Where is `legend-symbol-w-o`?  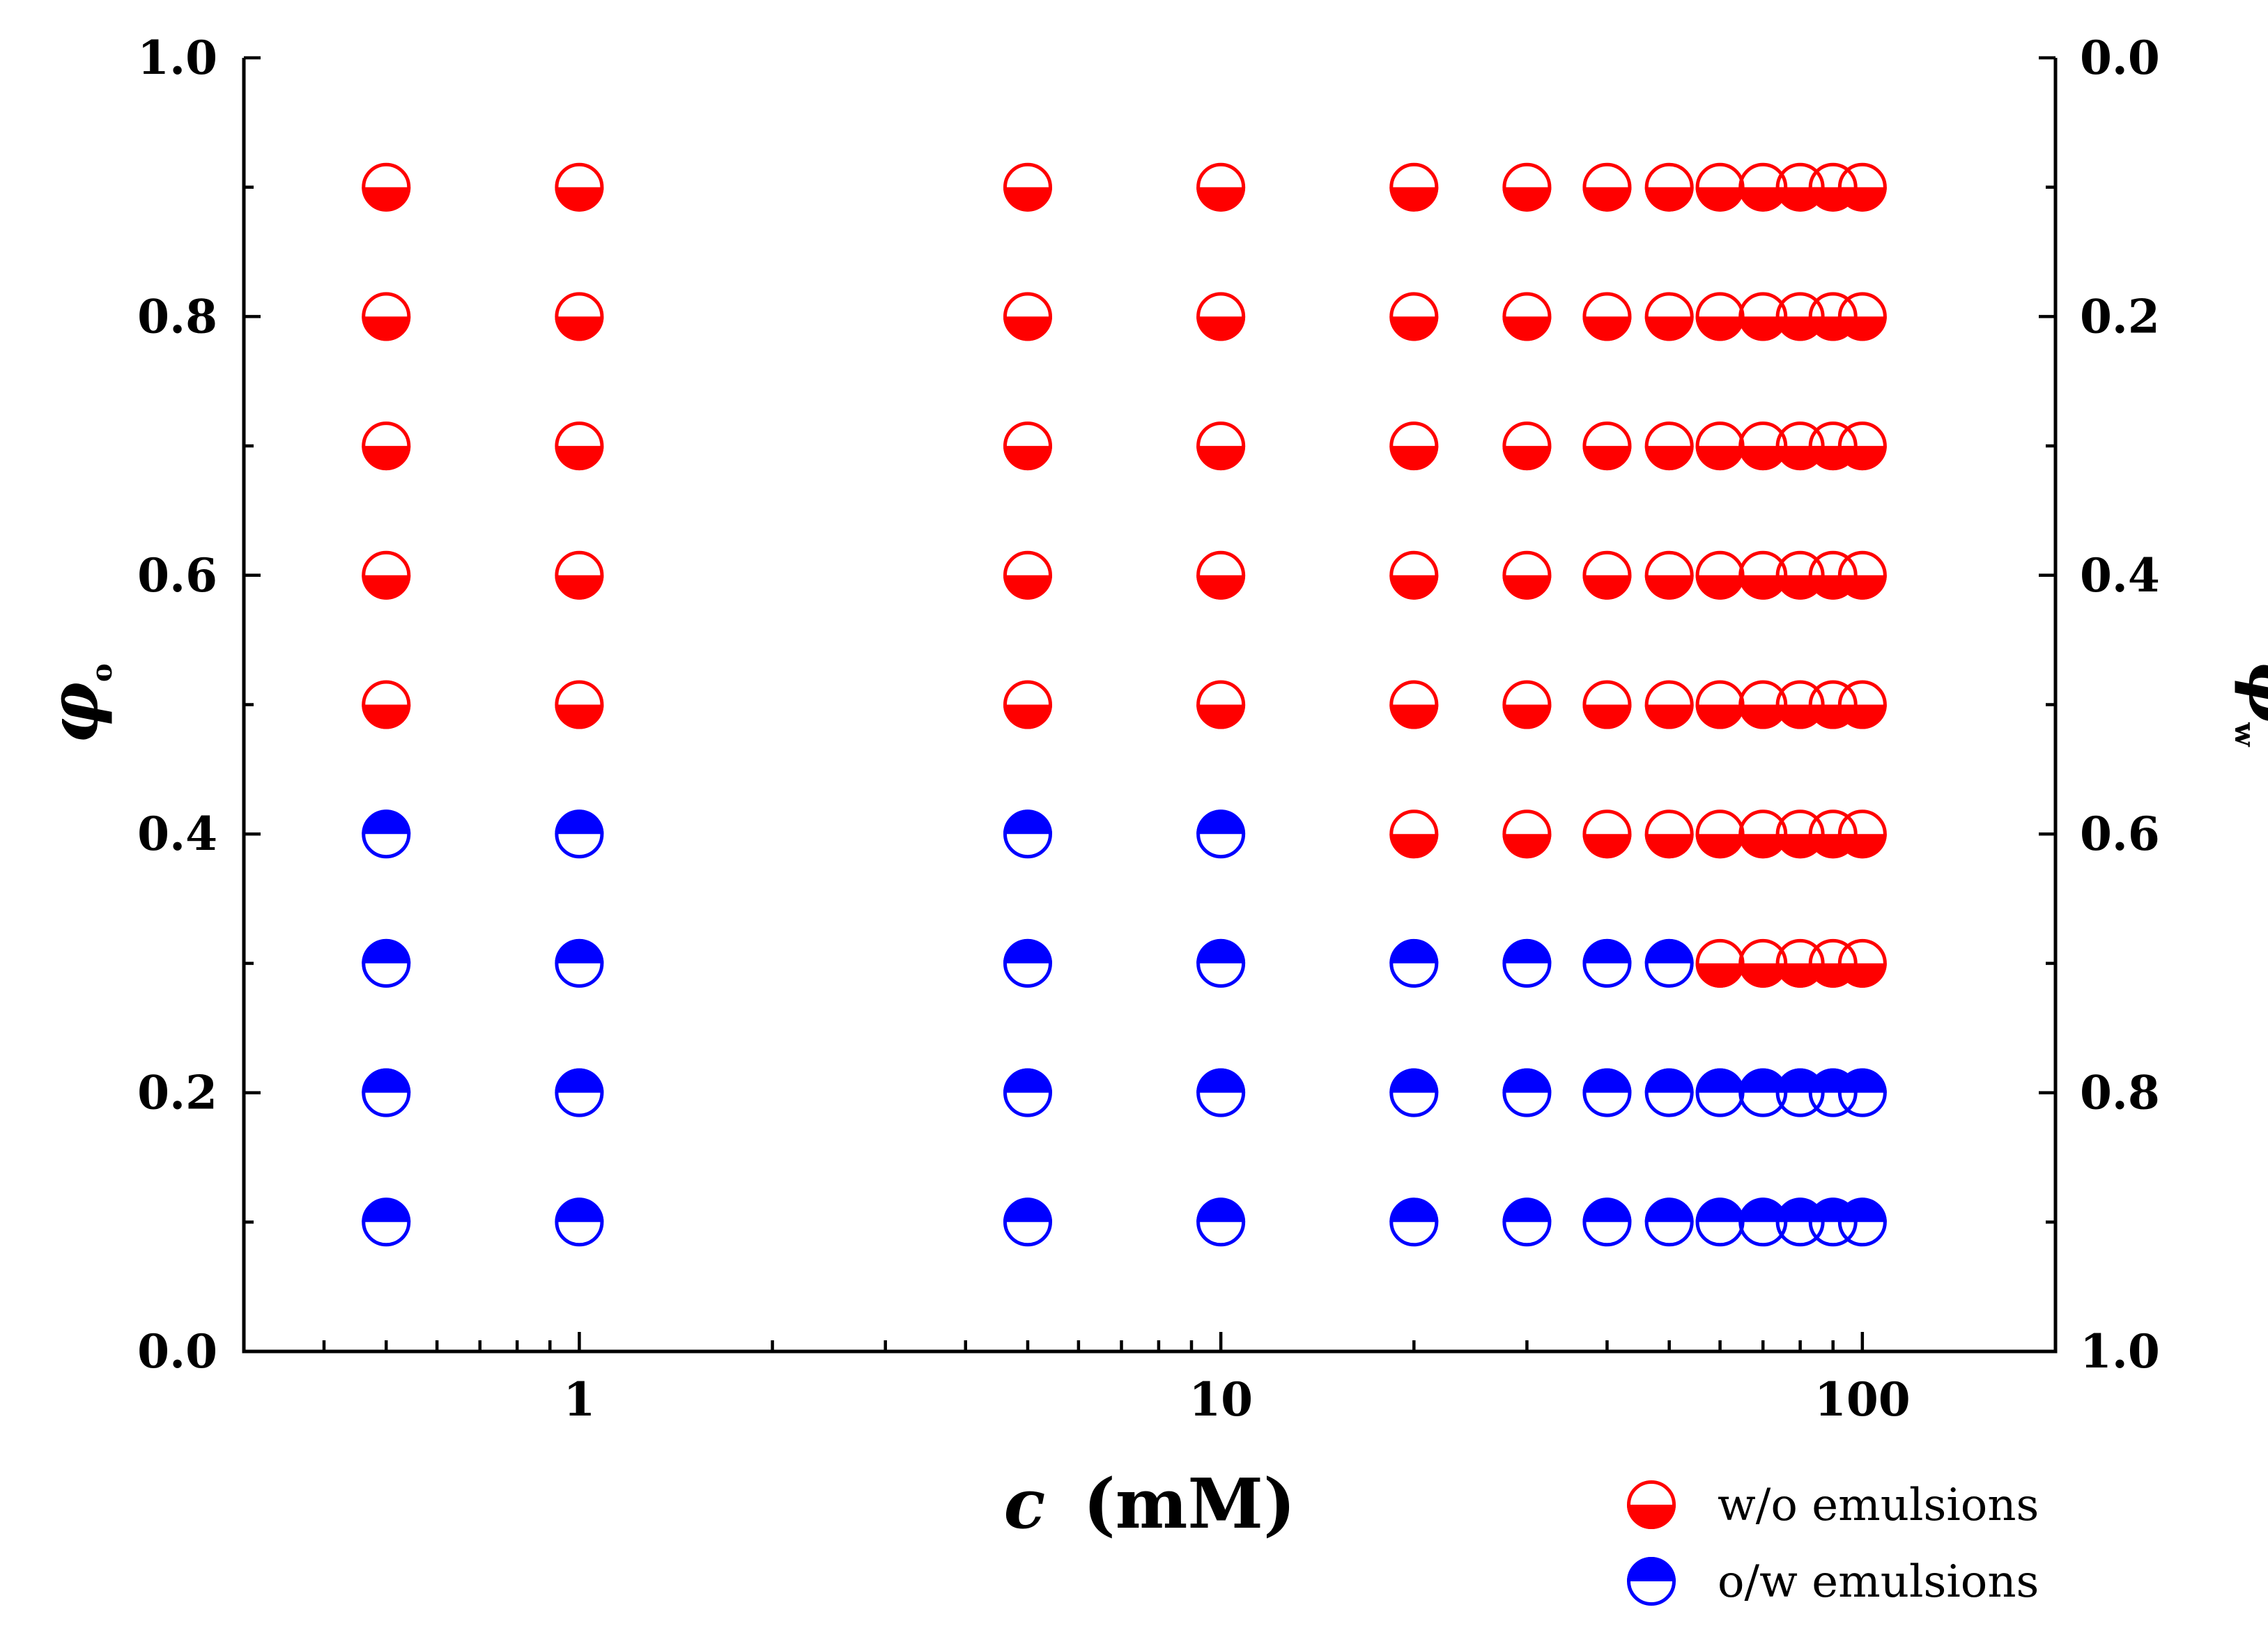
legend-symbol-w-o is located at coordinates (1651, 1504).